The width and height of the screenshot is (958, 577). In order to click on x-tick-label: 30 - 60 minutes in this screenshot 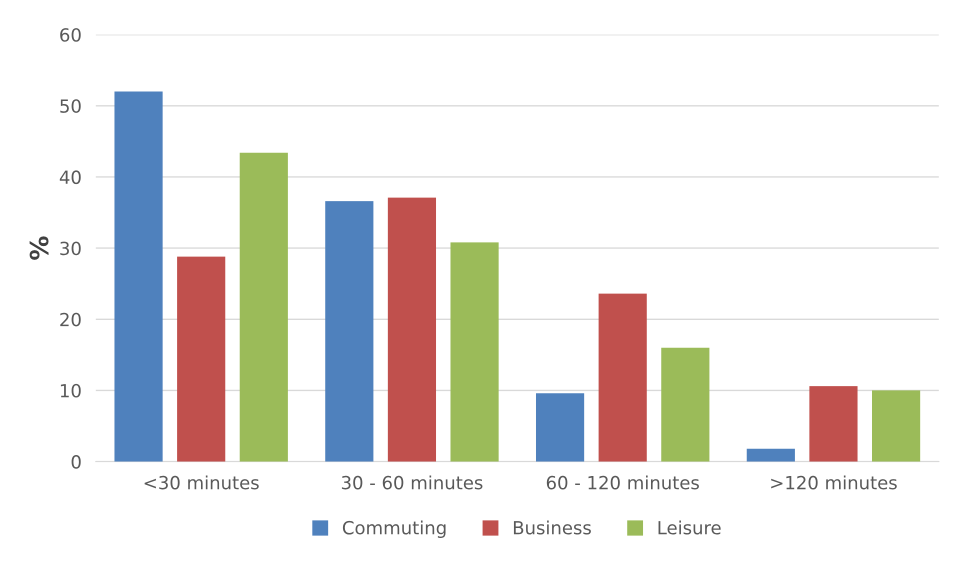, I will do `click(412, 482)`.